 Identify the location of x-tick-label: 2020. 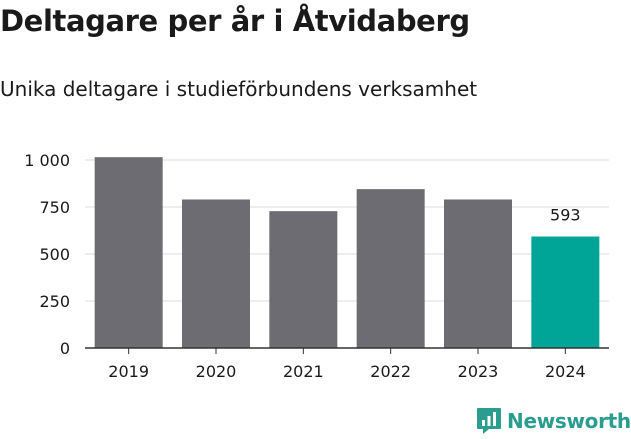
(216, 371).